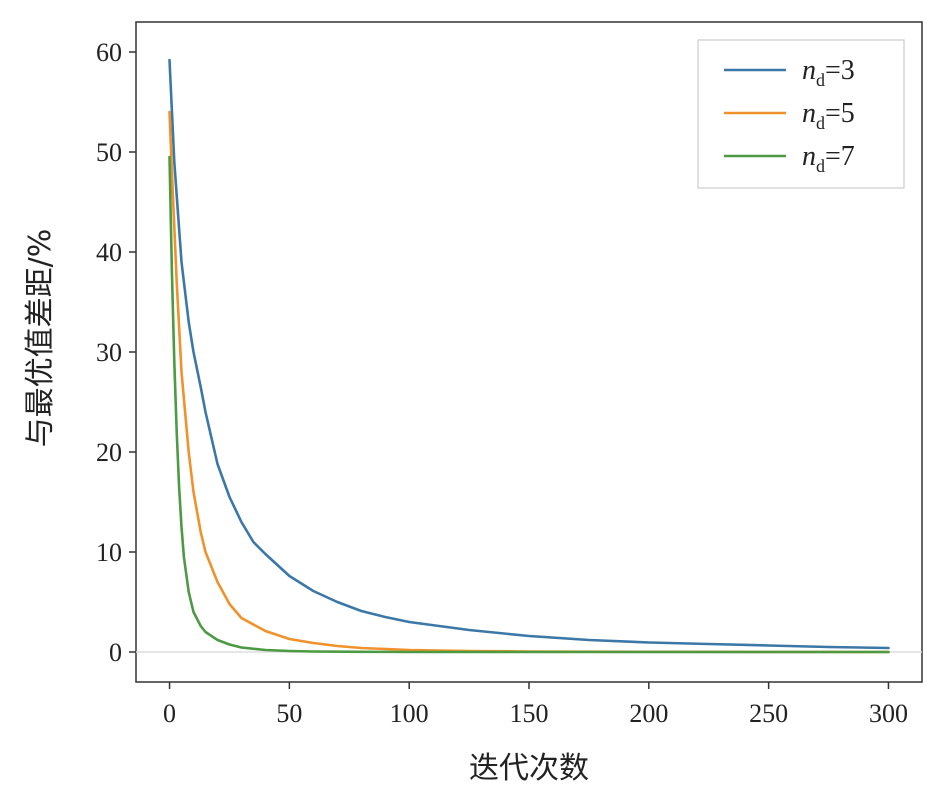  I want to click on x-tick-label: 300, so click(888, 713).